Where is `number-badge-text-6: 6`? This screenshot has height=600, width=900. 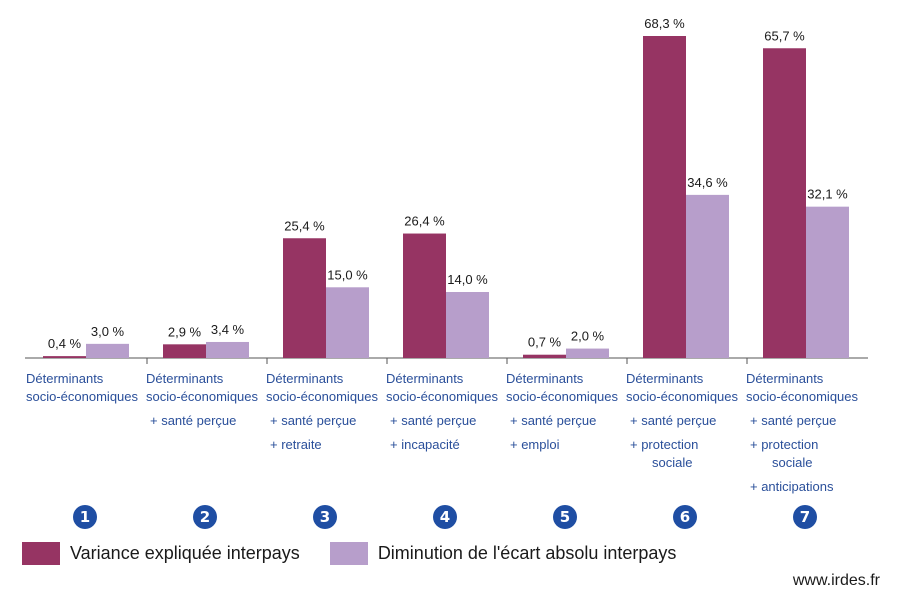 number-badge-text-6: 6 is located at coordinates (685, 517).